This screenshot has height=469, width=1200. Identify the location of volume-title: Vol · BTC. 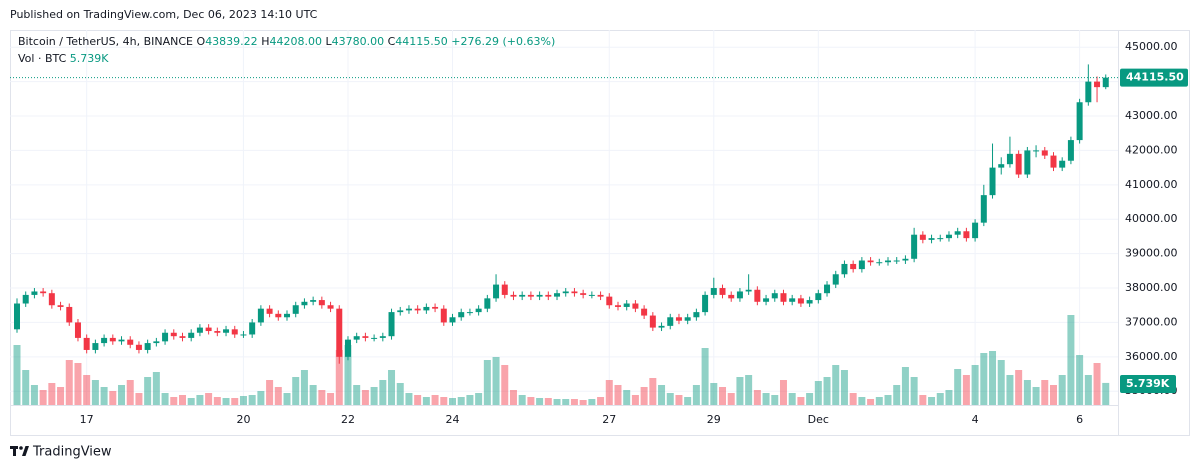
(42, 58).